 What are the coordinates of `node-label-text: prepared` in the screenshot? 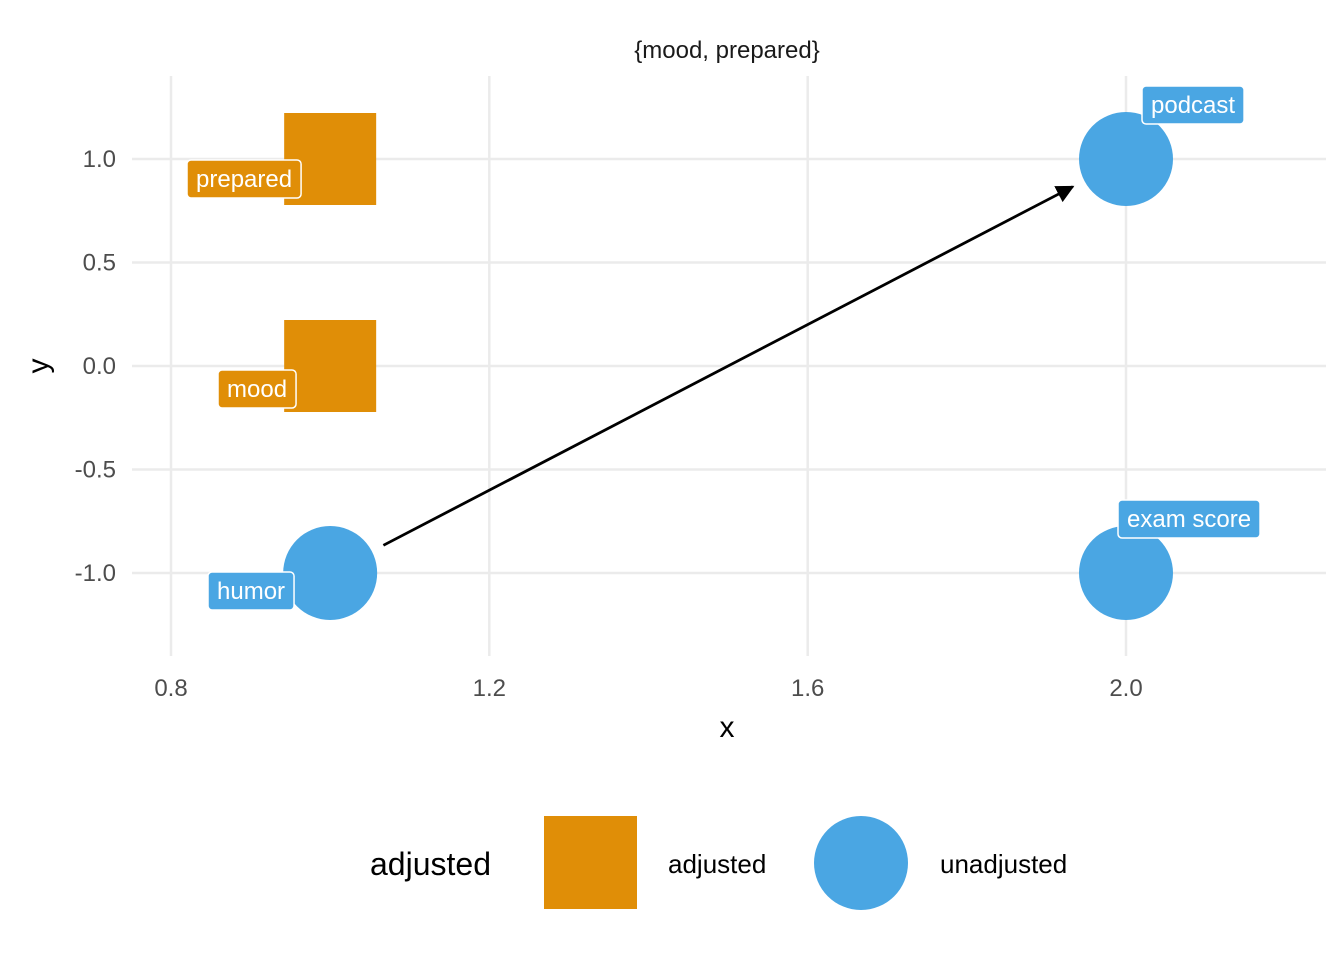 It's located at (244, 179).